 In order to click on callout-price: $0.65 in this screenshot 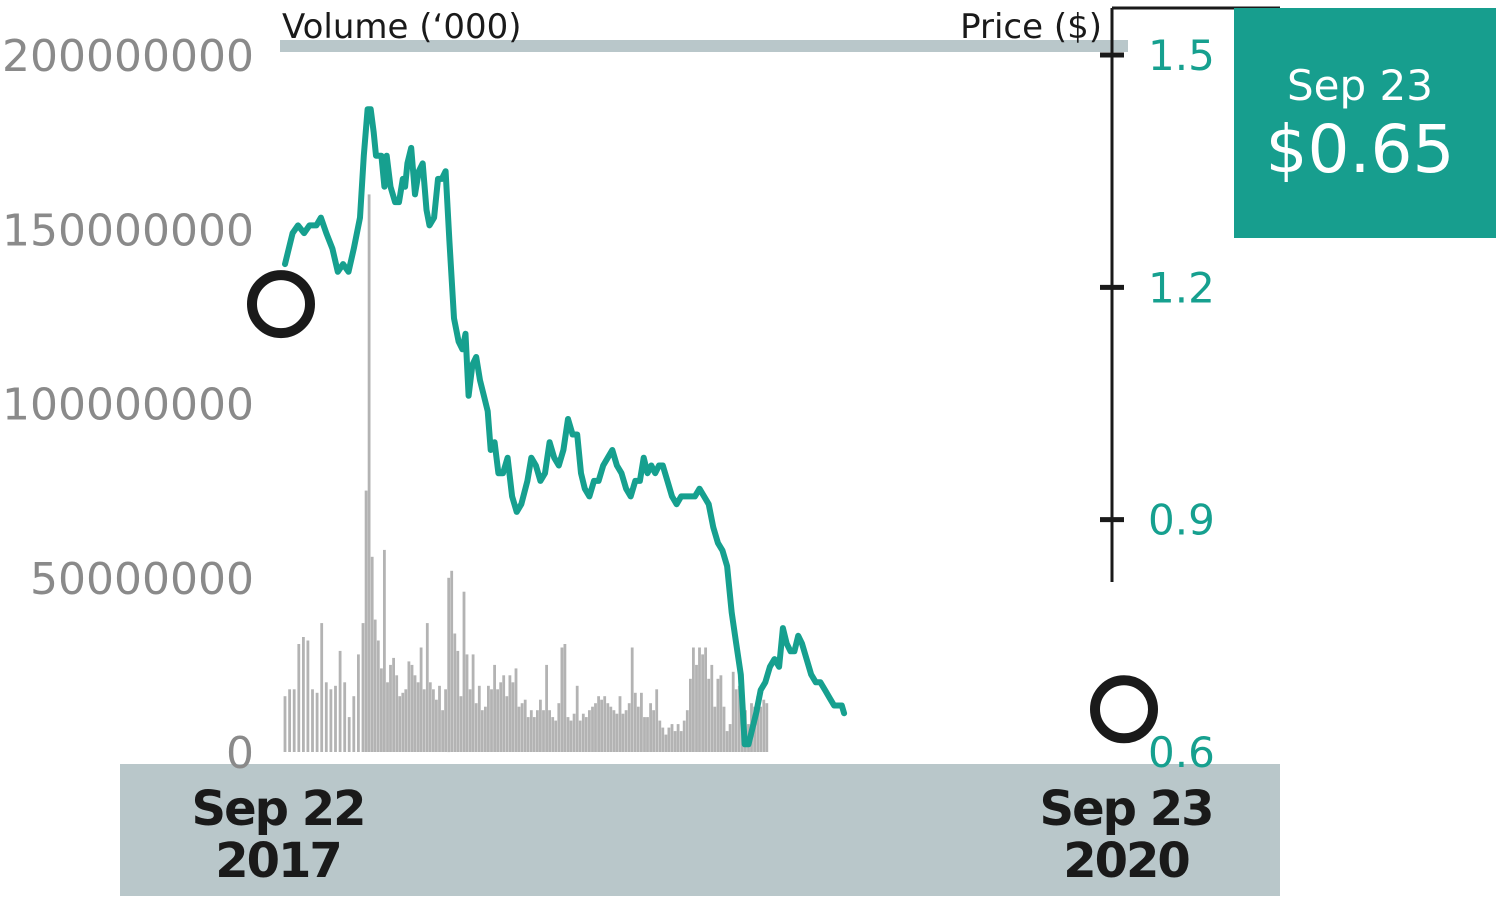, I will do `click(1360, 149)`.